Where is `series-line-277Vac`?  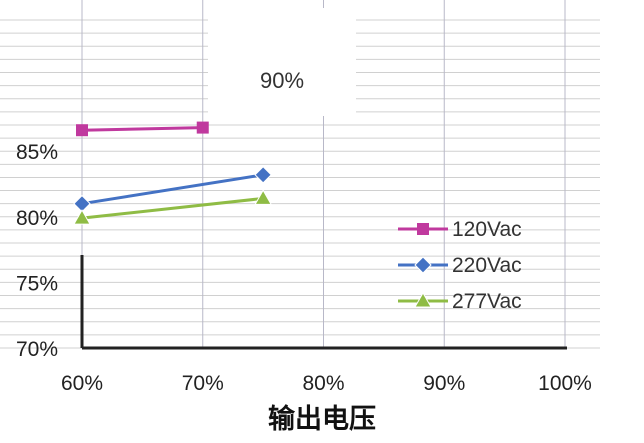 series-line-277Vac is located at coordinates (172, 208).